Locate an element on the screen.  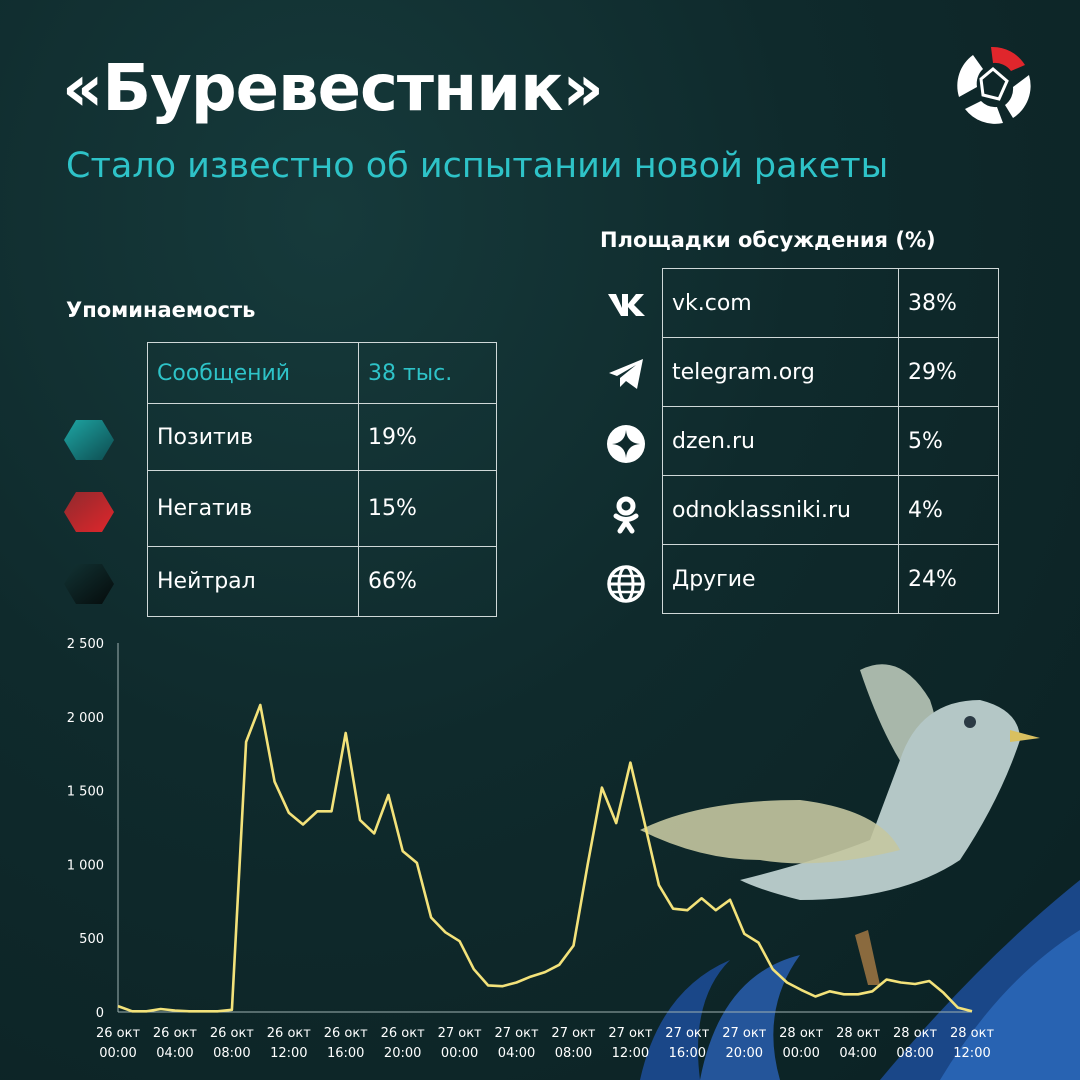
table-row: telegram.org 29% is located at coordinates (830, 372).